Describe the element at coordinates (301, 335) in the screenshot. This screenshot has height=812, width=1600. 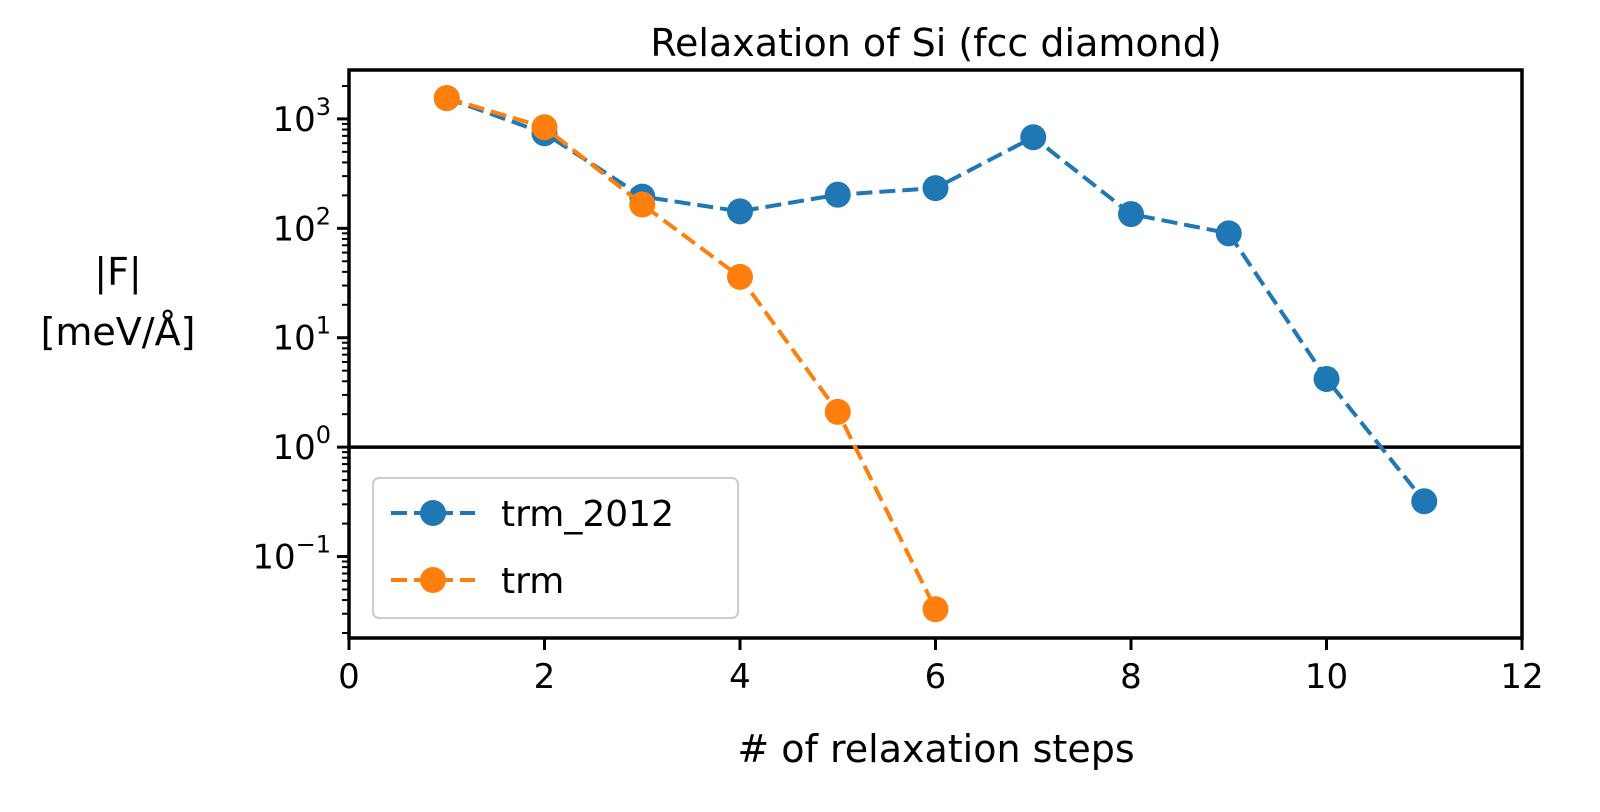
I see `y-tick-label-10: 10¹` at that location.